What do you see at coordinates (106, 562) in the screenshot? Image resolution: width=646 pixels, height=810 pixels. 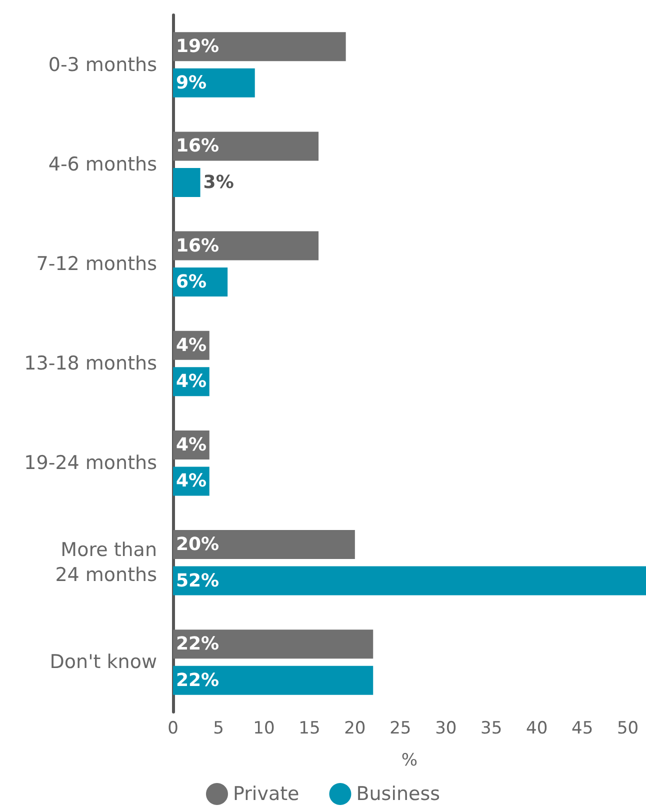 I see `y-tick-label: More than 24 months` at bounding box center [106, 562].